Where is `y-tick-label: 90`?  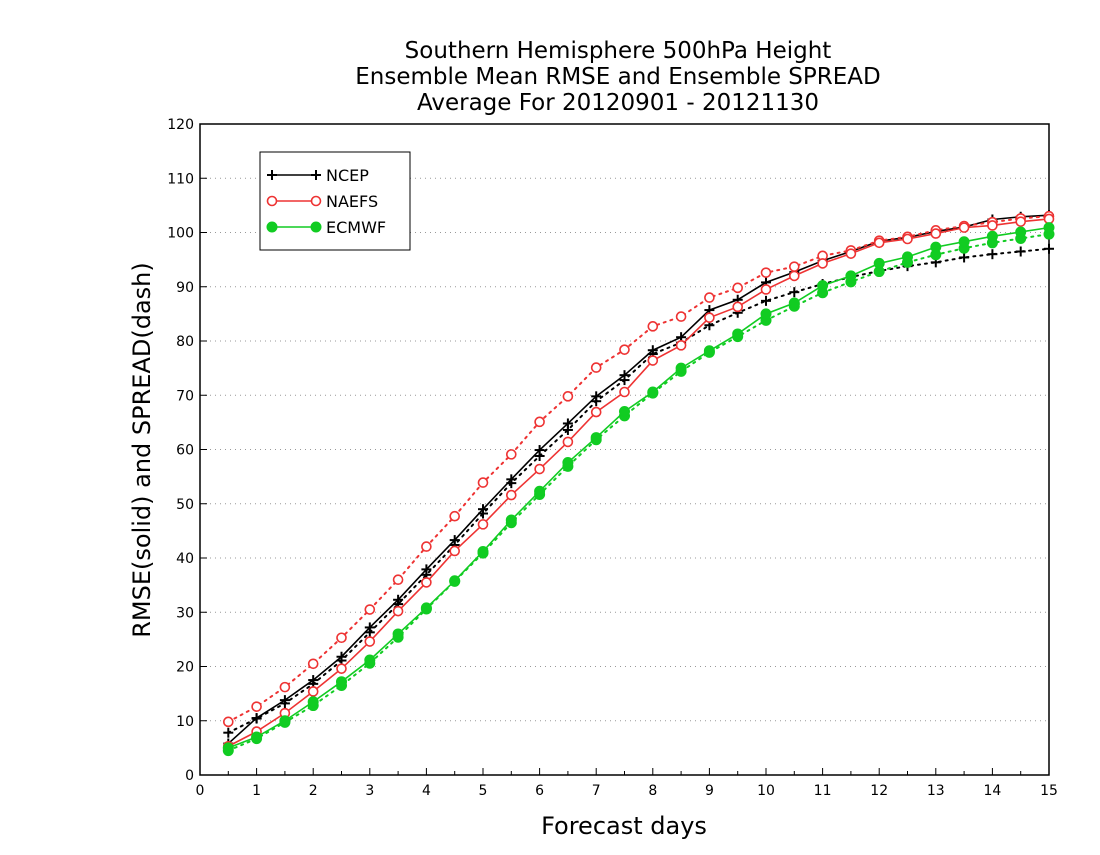
y-tick-label: 90 is located at coordinates (185, 288).